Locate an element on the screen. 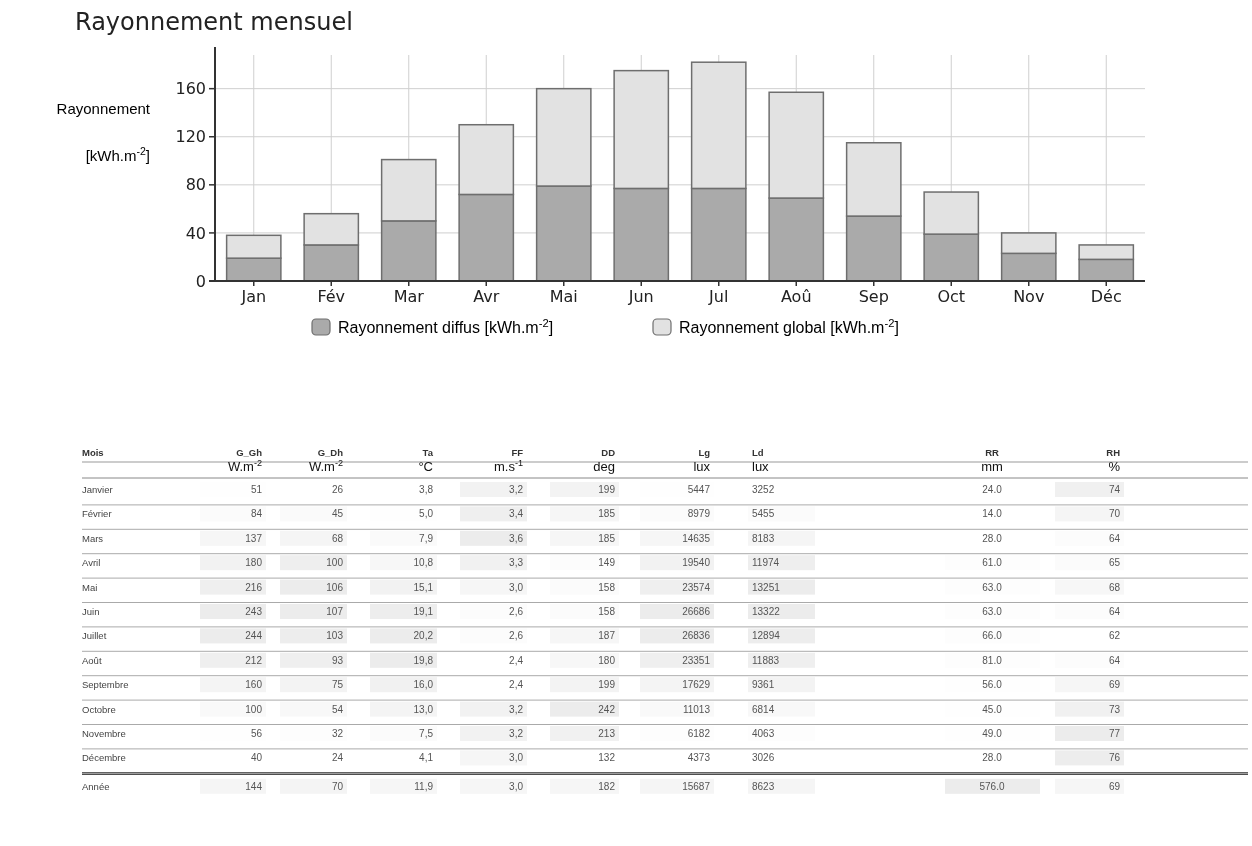 This screenshot has height=846, width=1252. data-label: 9361 is located at coordinates (763, 685).